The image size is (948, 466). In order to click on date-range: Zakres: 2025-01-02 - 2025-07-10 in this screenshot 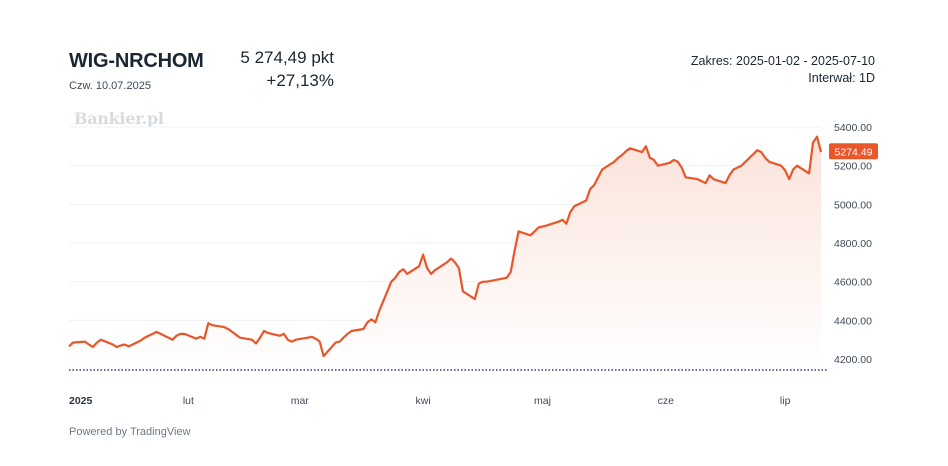, I will do `click(782, 61)`.